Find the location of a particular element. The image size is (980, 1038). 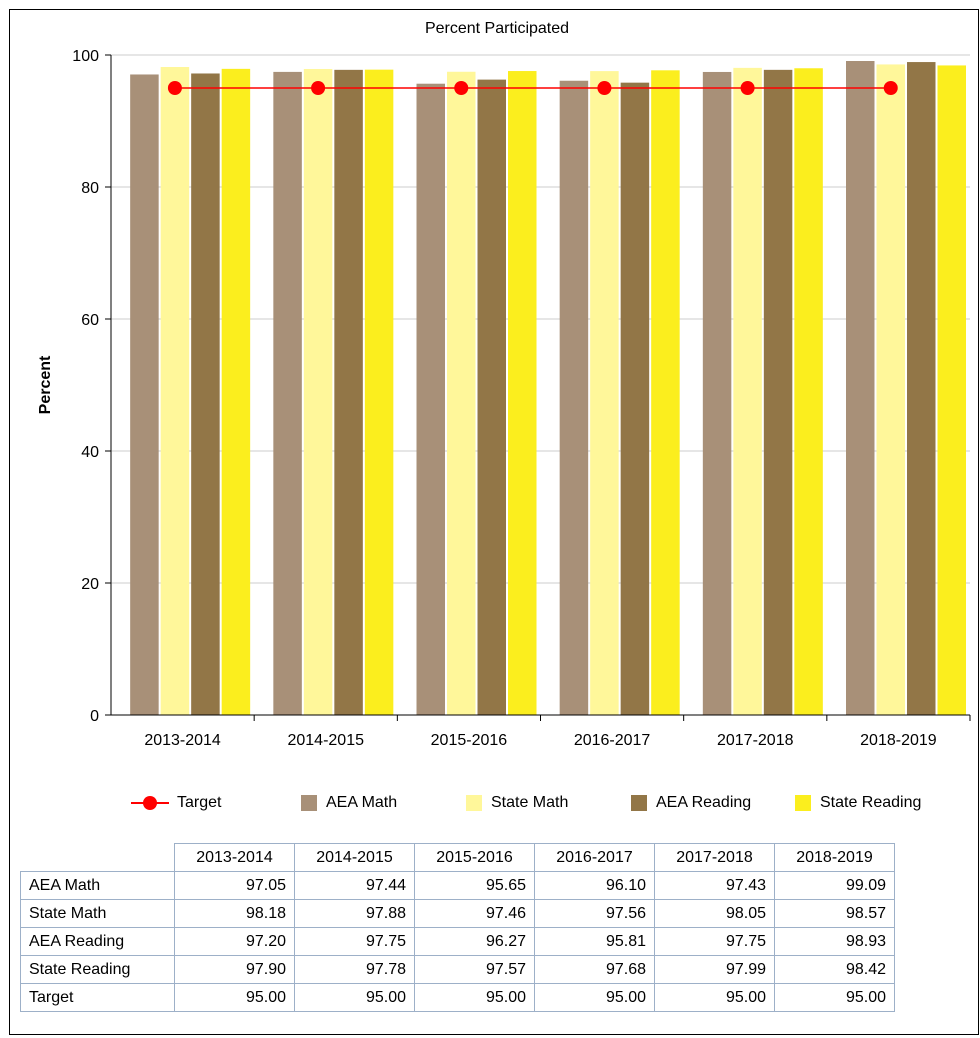

table-cell: 95.65 is located at coordinates (474, 885).